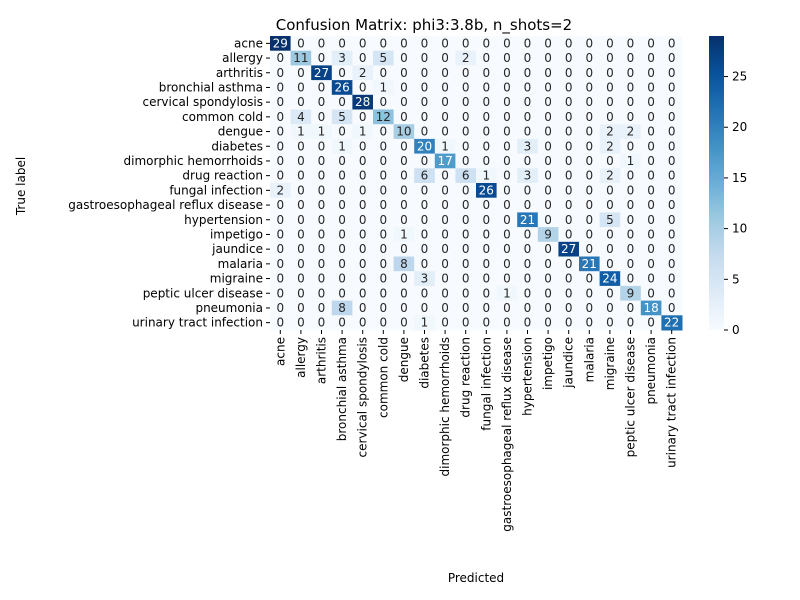 The width and height of the screenshot is (800, 600). I want to click on colorbar-tick-label: 15, so click(739, 178).